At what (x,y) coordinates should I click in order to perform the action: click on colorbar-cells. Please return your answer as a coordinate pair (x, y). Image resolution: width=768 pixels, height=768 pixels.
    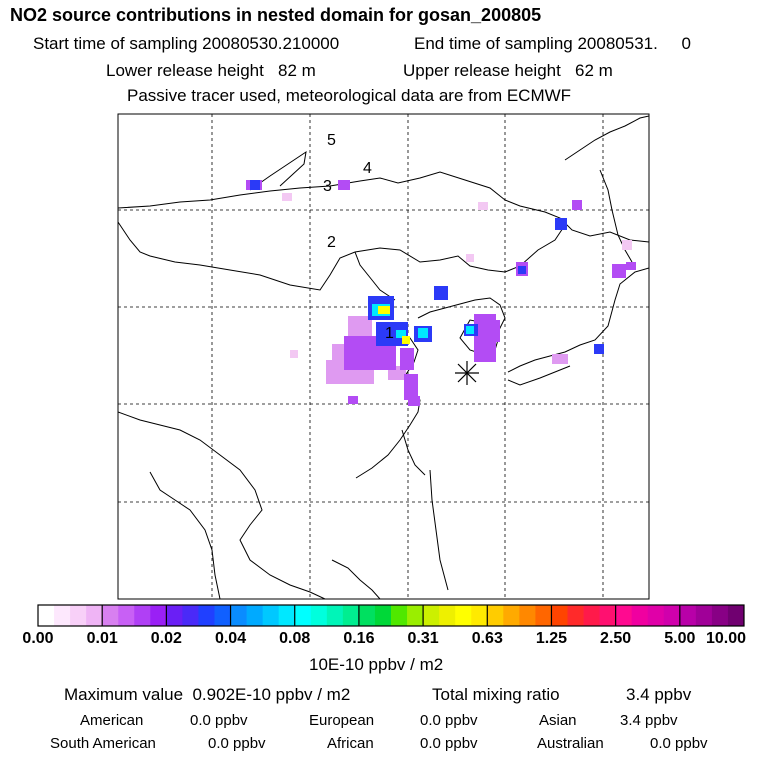
    Looking at the image, I should click on (391, 615).